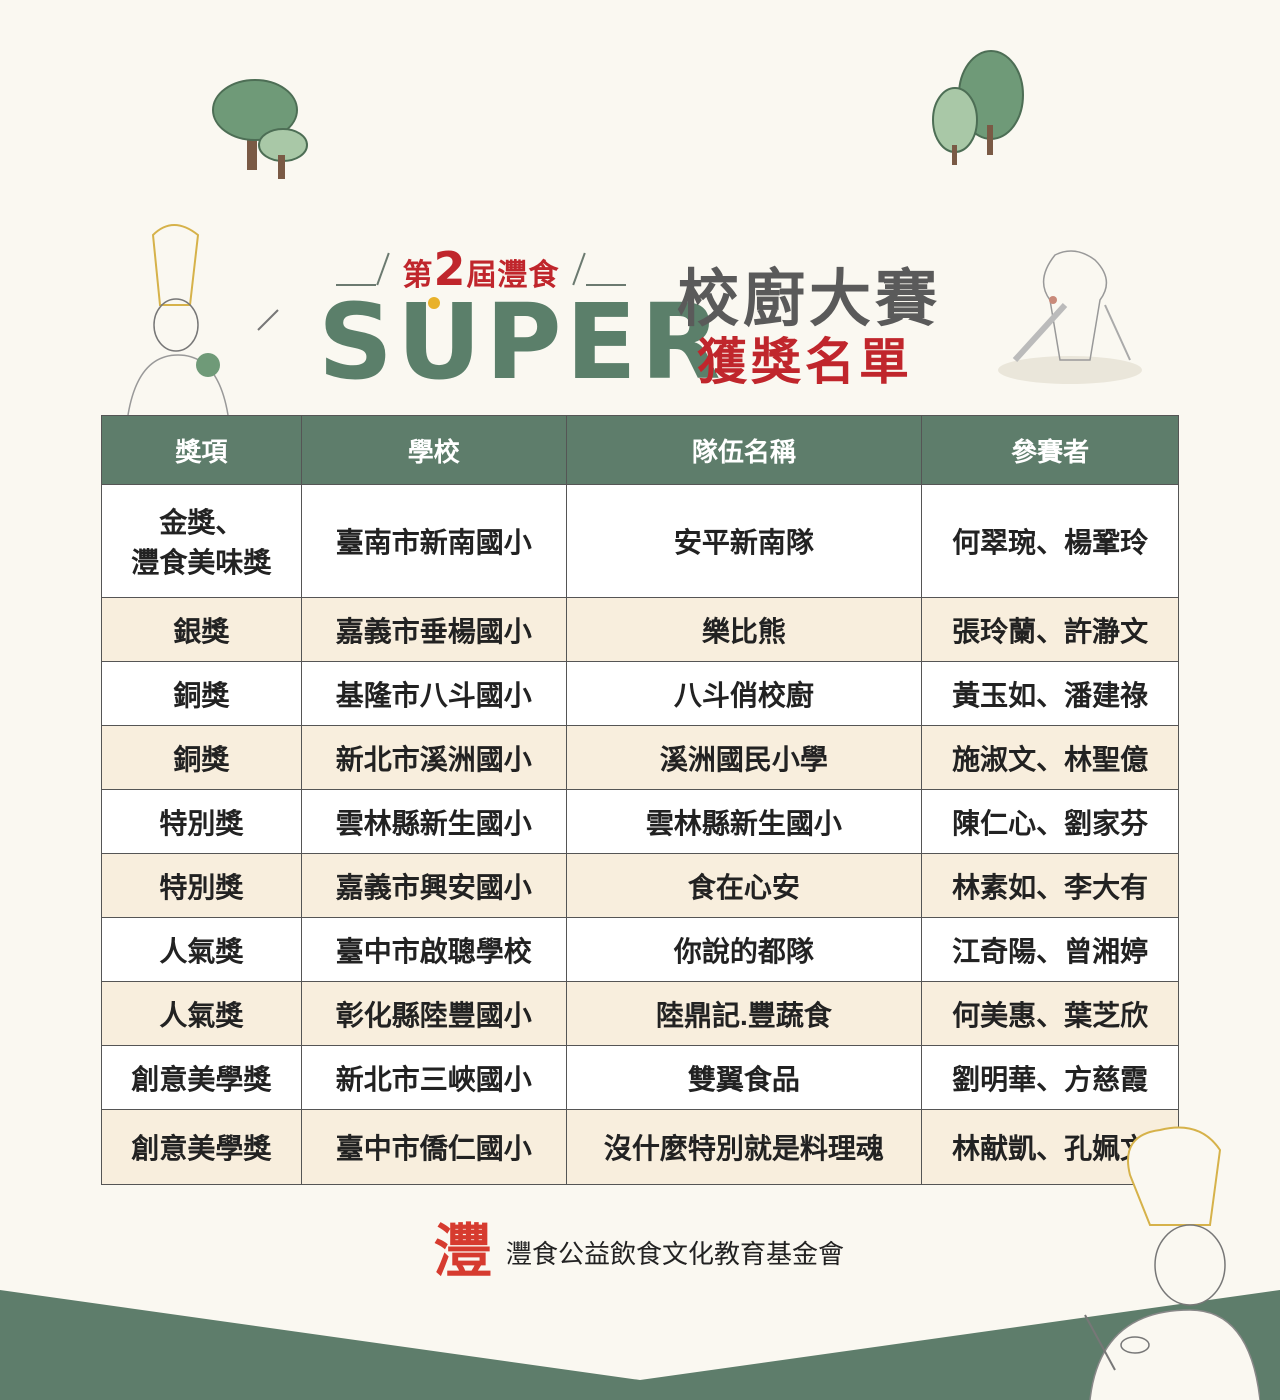 Image resolution: width=1280 pixels, height=1400 pixels. Describe the element at coordinates (744, 541) in the screenshot. I see `team-cell: 安平新南隊` at that location.